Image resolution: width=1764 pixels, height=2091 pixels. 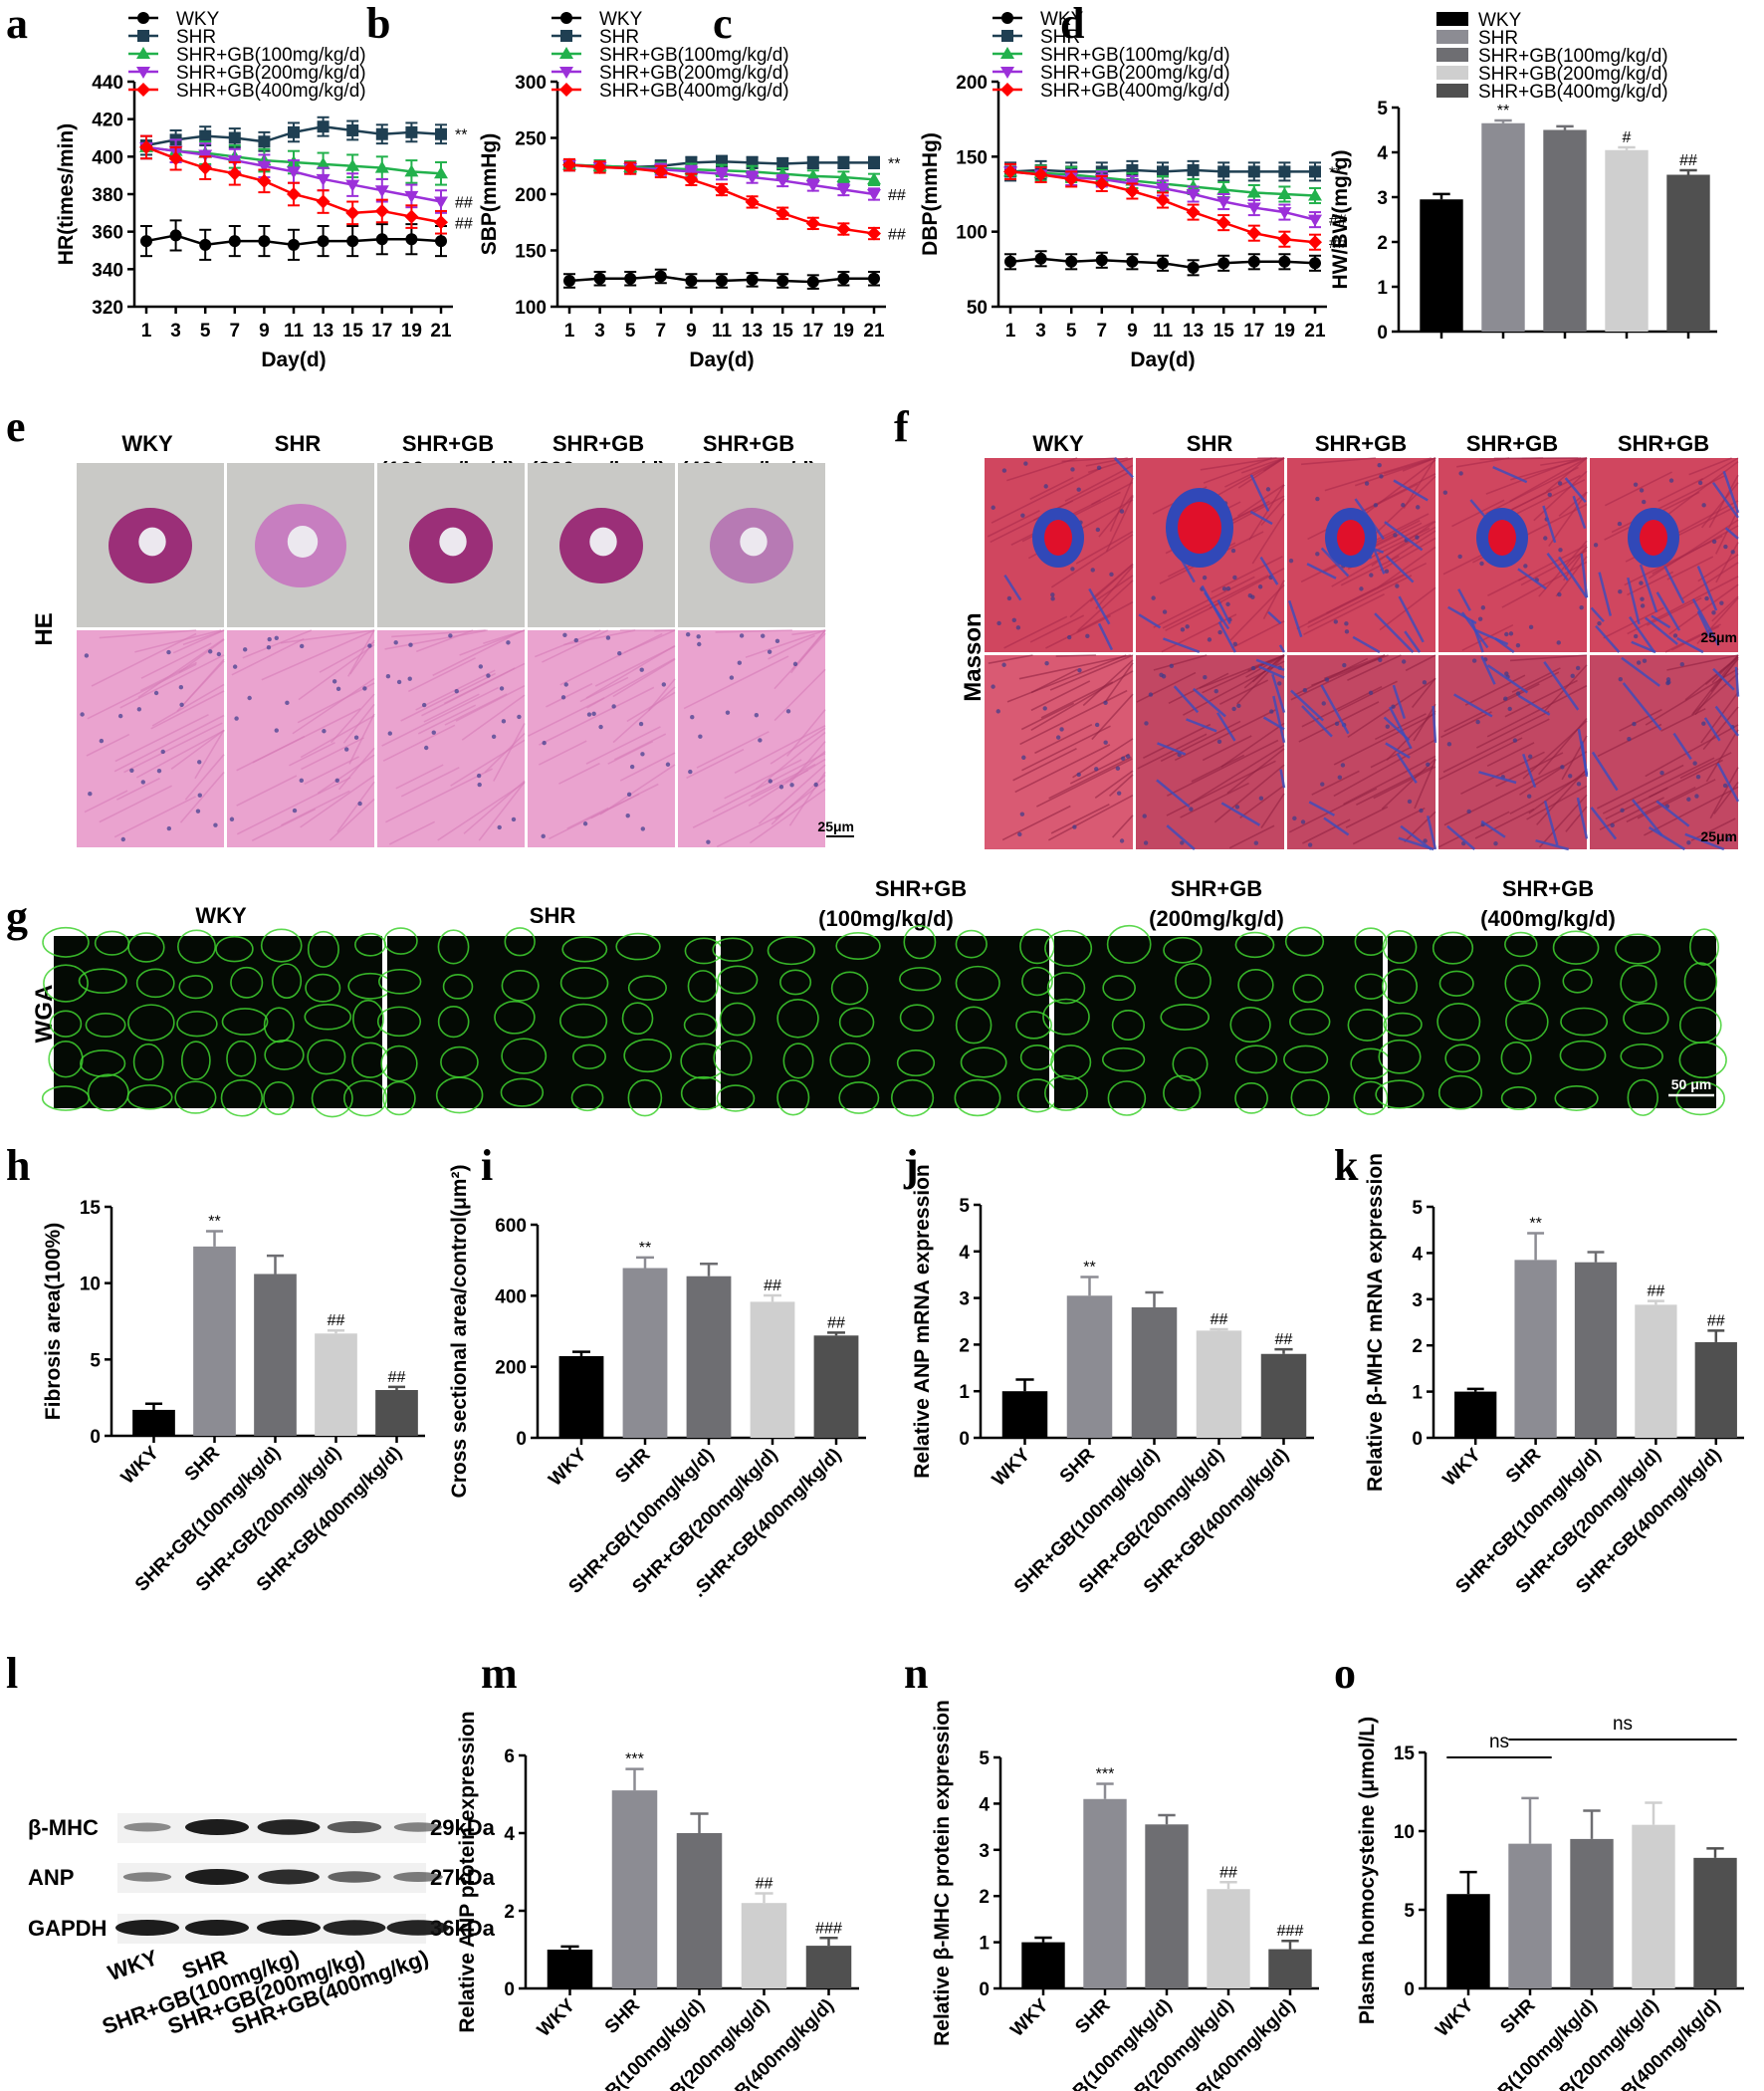 I want to click on series-4: ## SHR+GB(400mg/kg/d), so click(x=1169, y=166).